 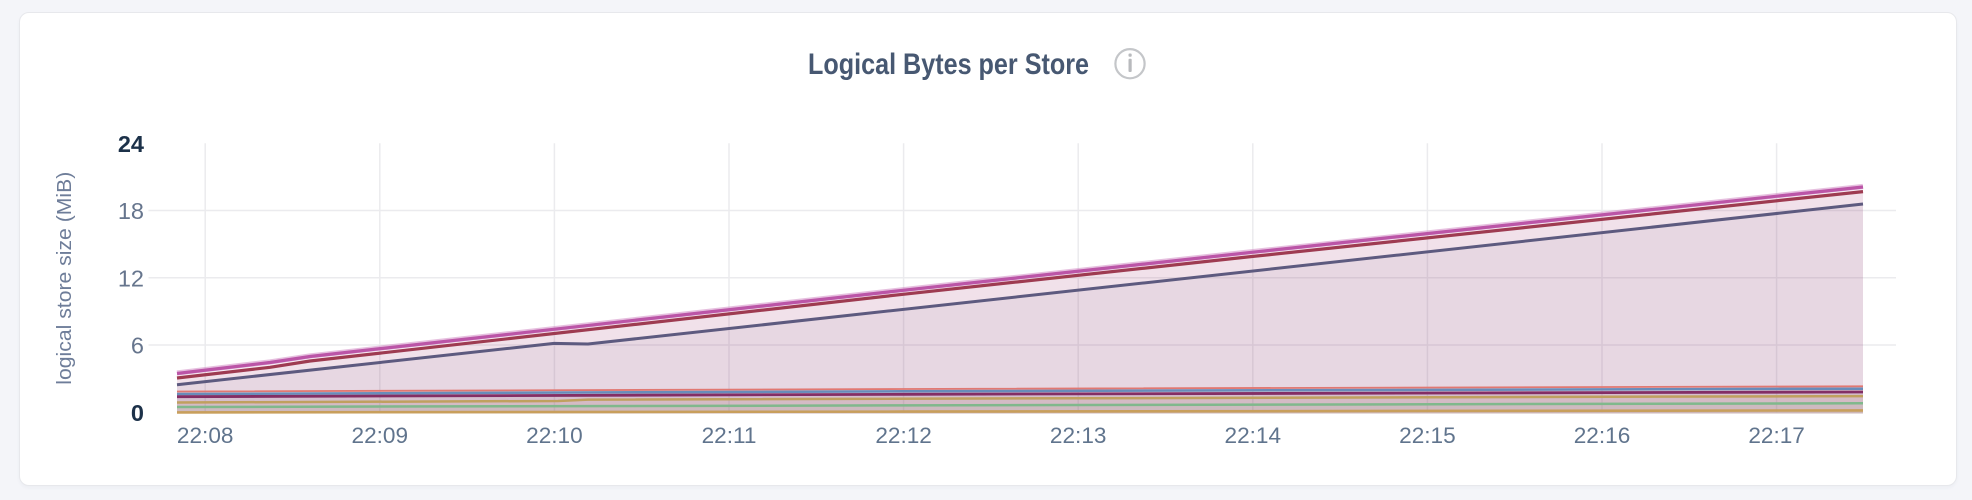 What do you see at coordinates (903, 435) in the screenshot?
I see `svg-text: 22:12` at bounding box center [903, 435].